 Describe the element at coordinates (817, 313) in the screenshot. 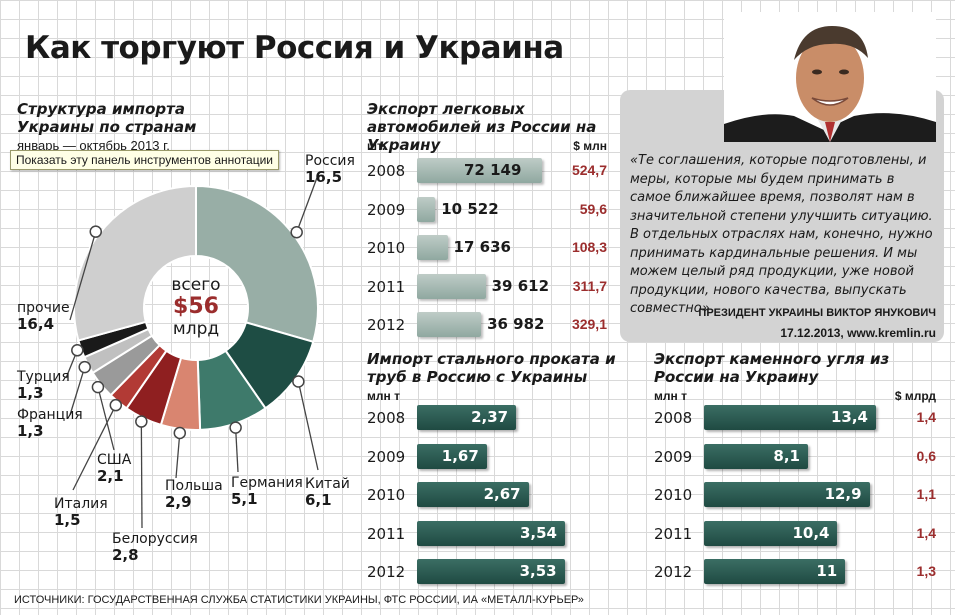

I see `quote-author: ПРЕЗИДЕНТ УКРАИНЫ ВИКТОР ЯНУКОВИЧ` at that location.